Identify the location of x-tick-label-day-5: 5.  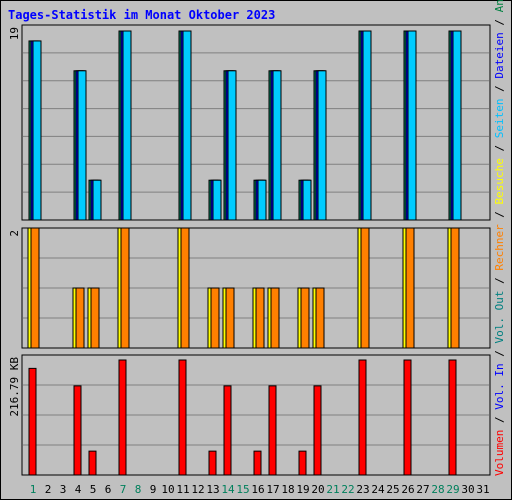
(93, 489).